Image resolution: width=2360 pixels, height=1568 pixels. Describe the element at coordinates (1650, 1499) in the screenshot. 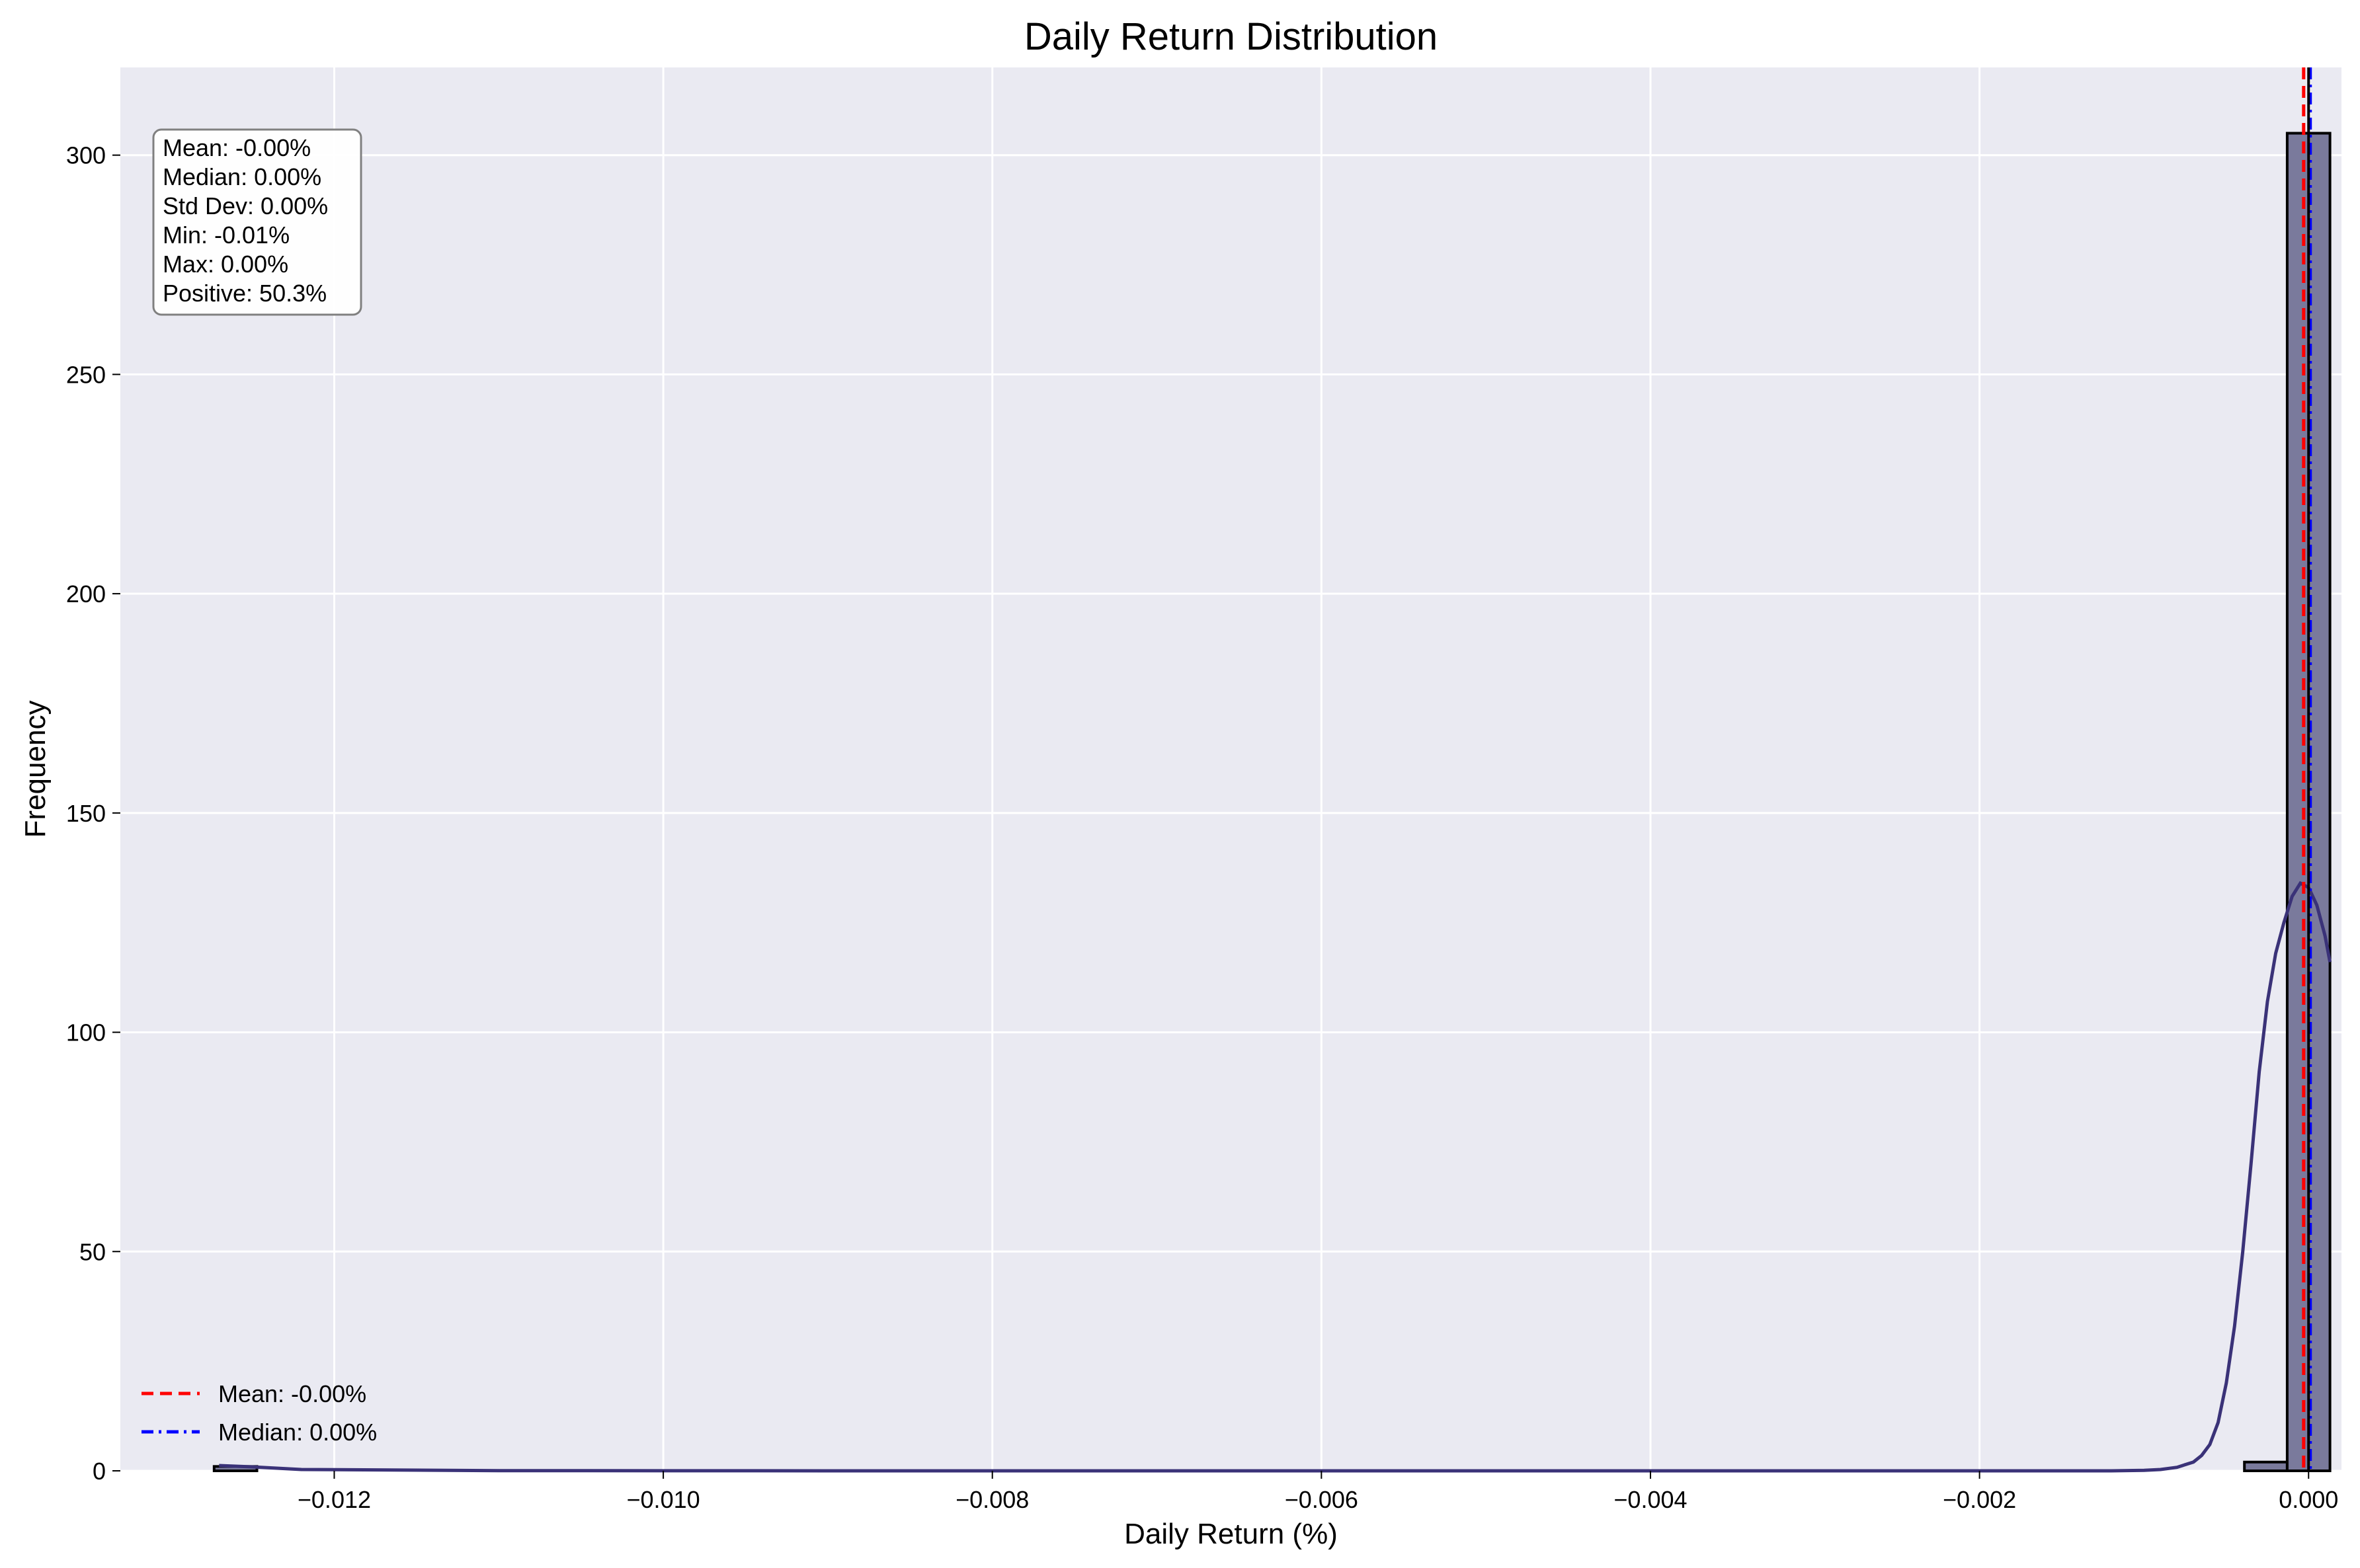

I see `x-tick-label: −0.004` at that location.